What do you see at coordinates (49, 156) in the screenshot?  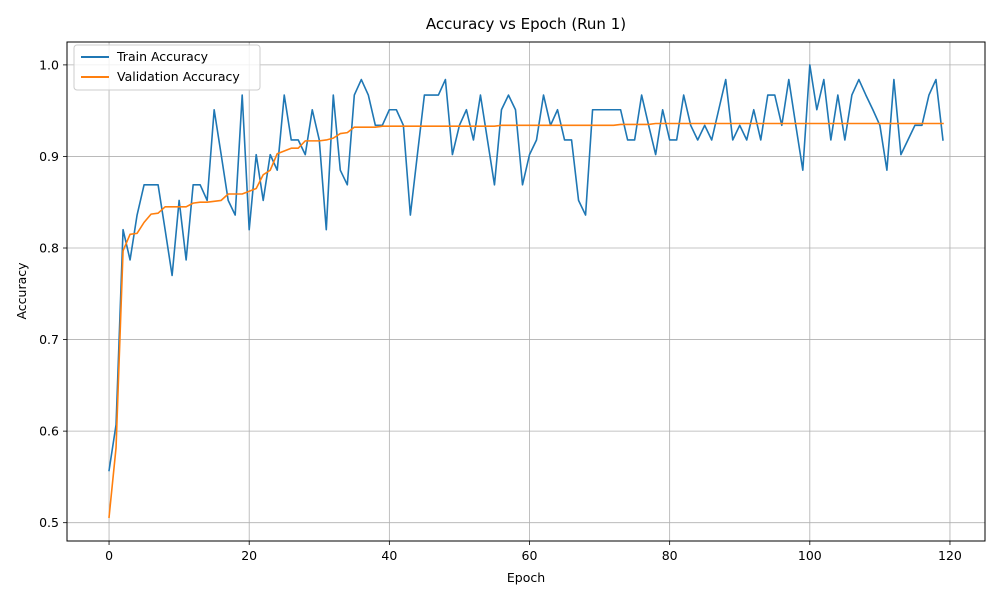 I see `y-tick-label: 0.9` at bounding box center [49, 156].